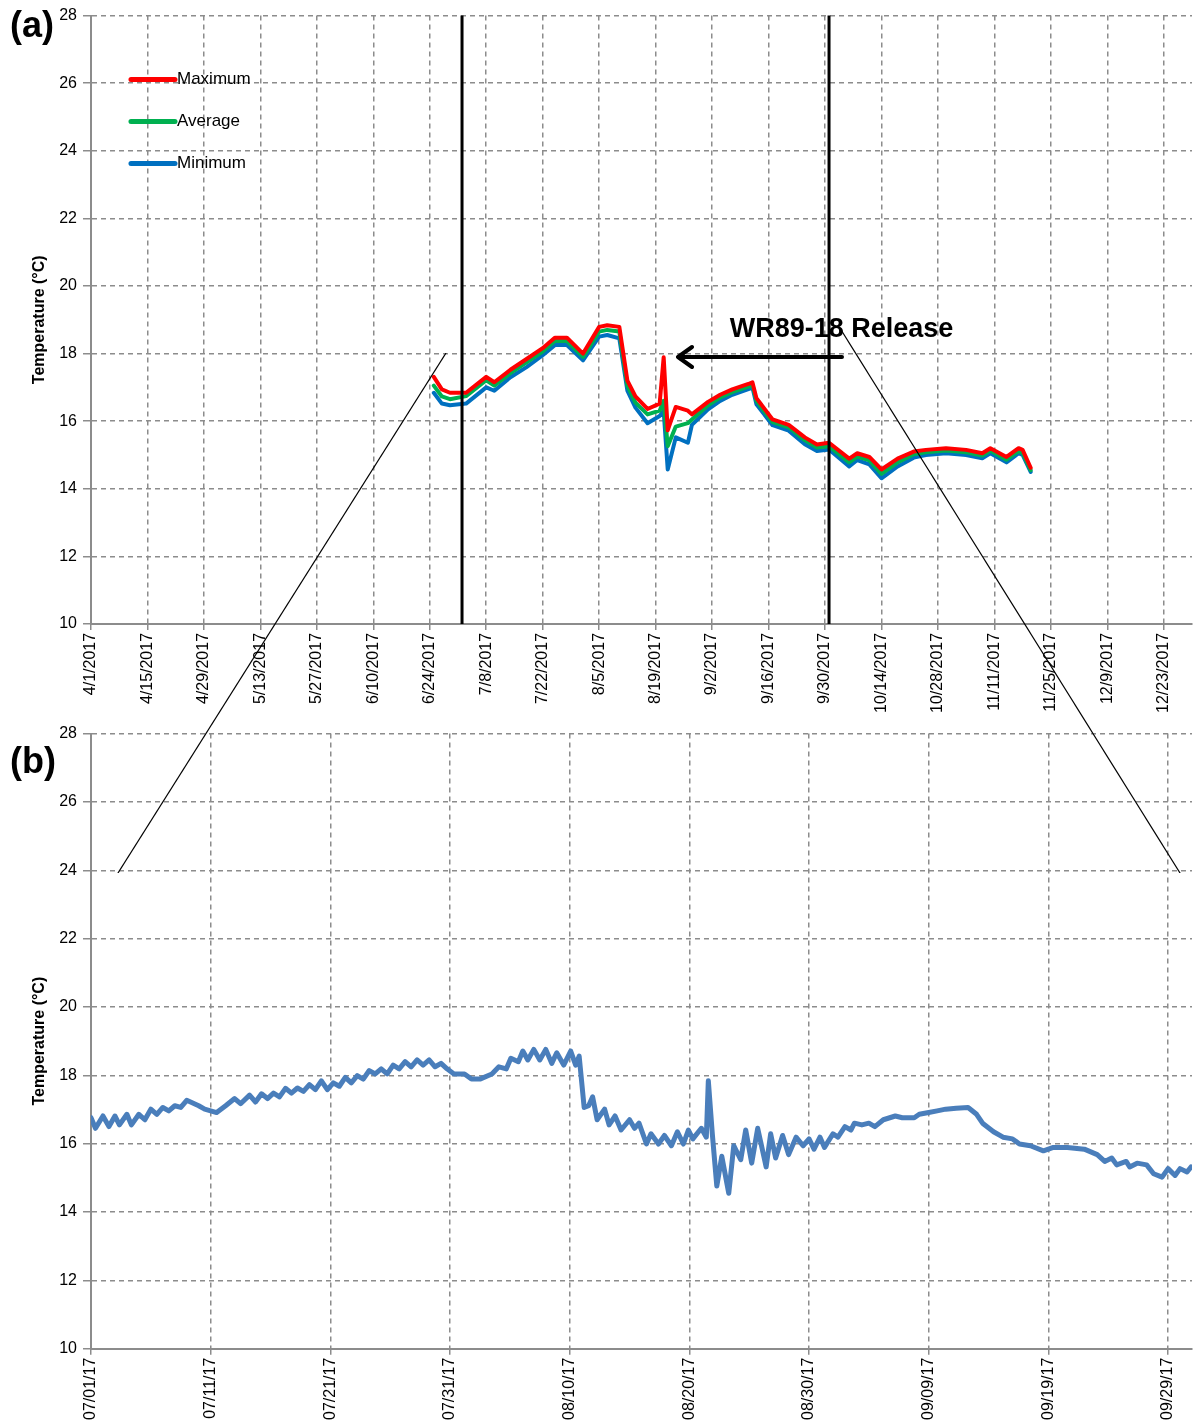 This screenshot has width=1196, height=1425. Describe the element at coordinates (90, 1388) in the screenshot. I see `x-tick-label: 07/01/17` at that location.